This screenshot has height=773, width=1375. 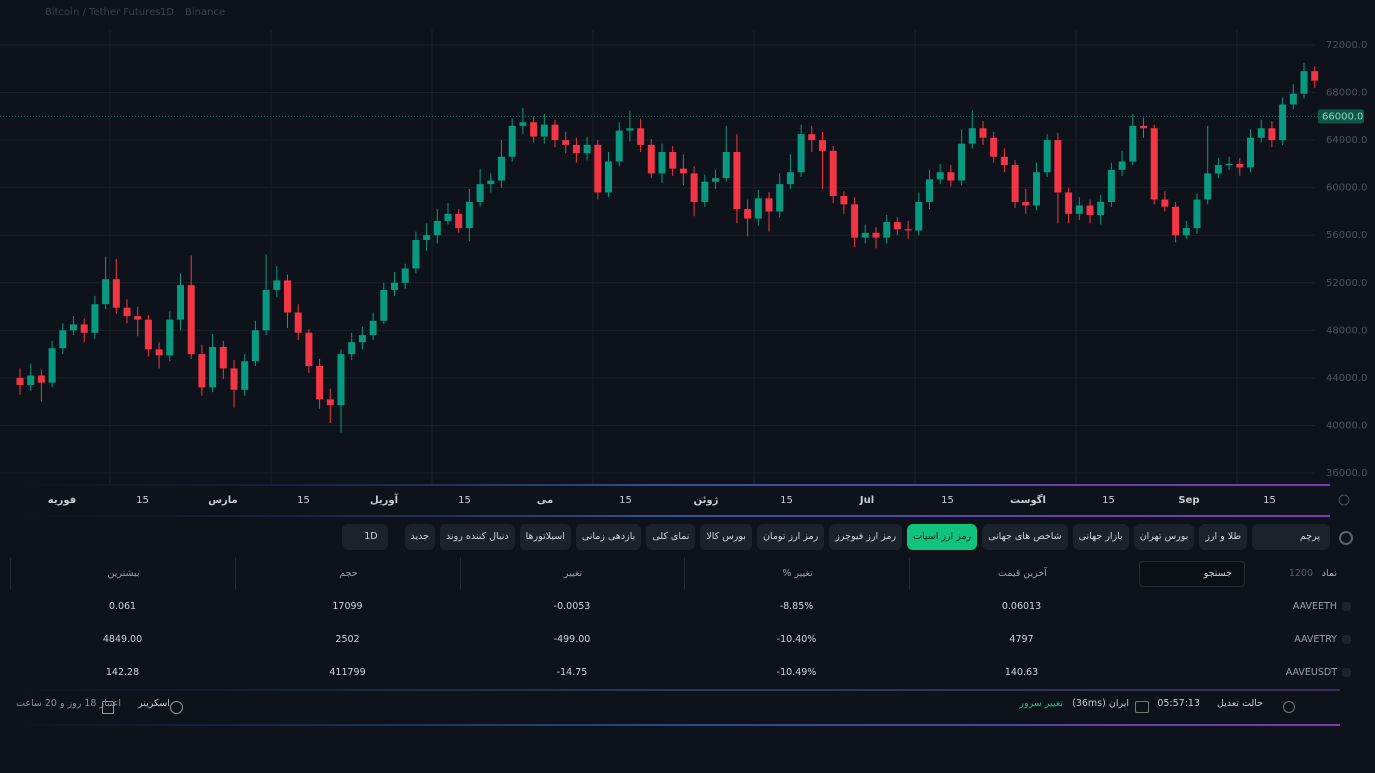 I want to click on change-server: تغییر سرور, so click(x=1041, y=703).